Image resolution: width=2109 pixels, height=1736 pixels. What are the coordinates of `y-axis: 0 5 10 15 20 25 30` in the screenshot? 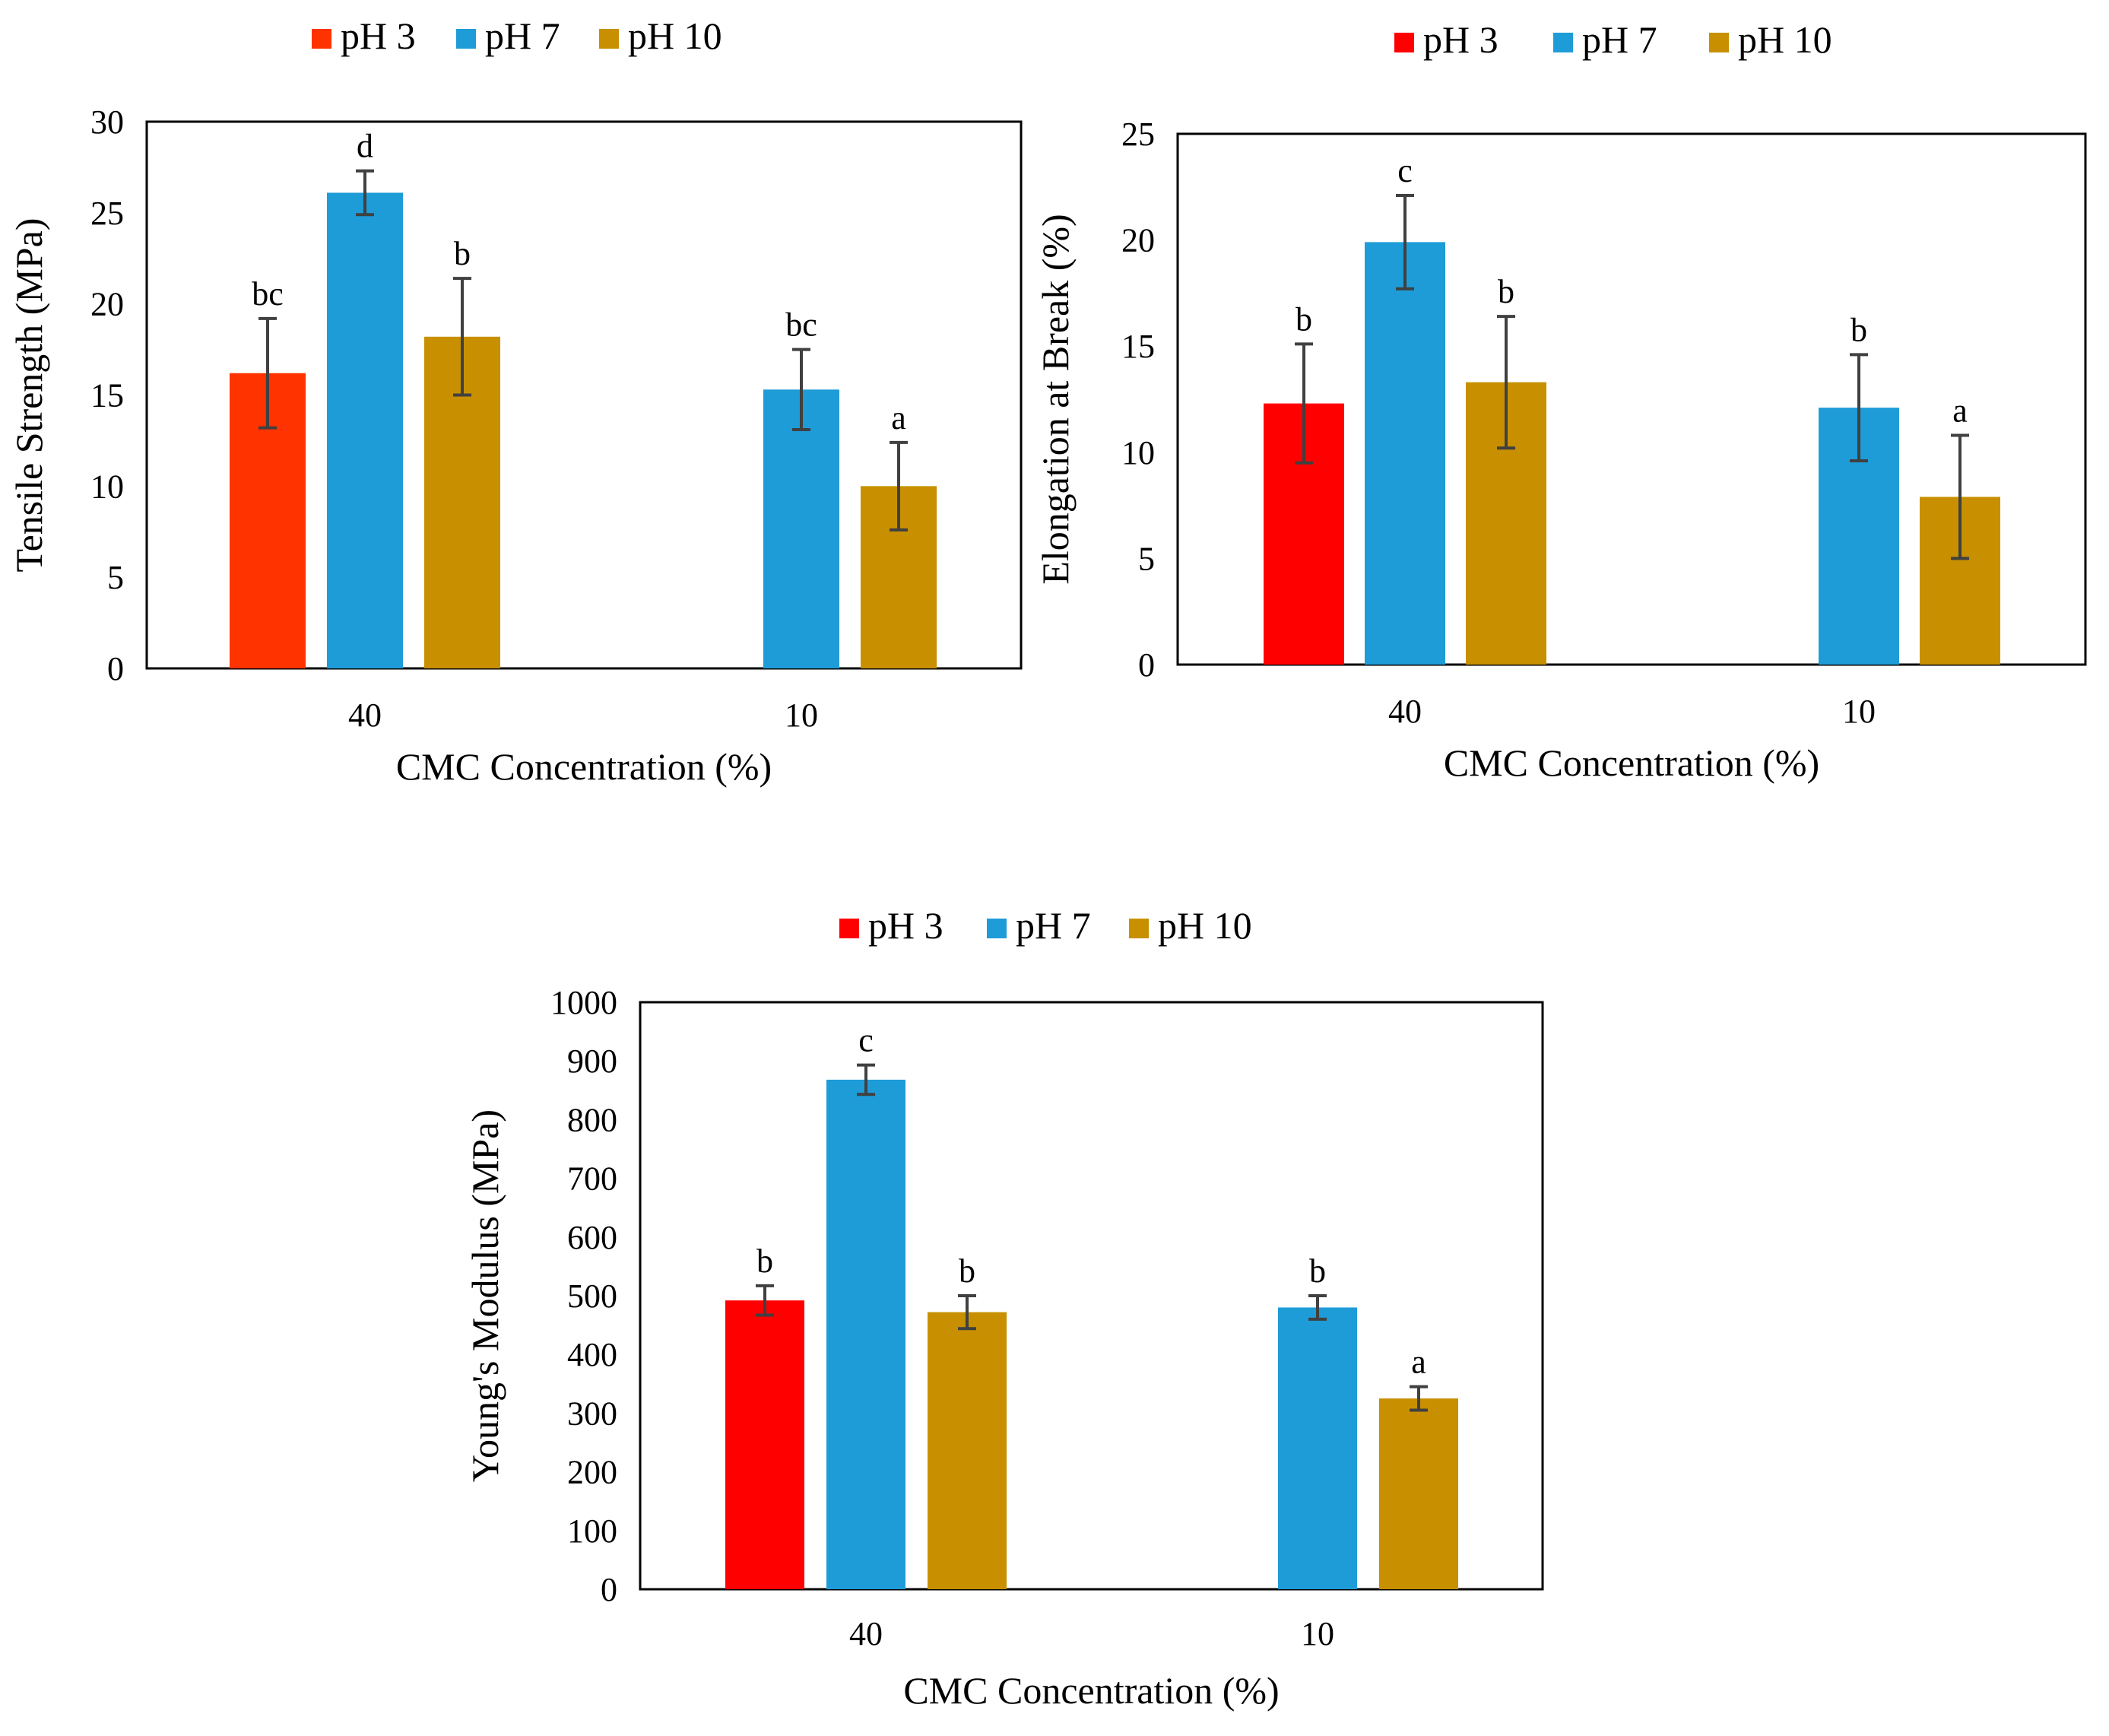 It's located at (107, 395).